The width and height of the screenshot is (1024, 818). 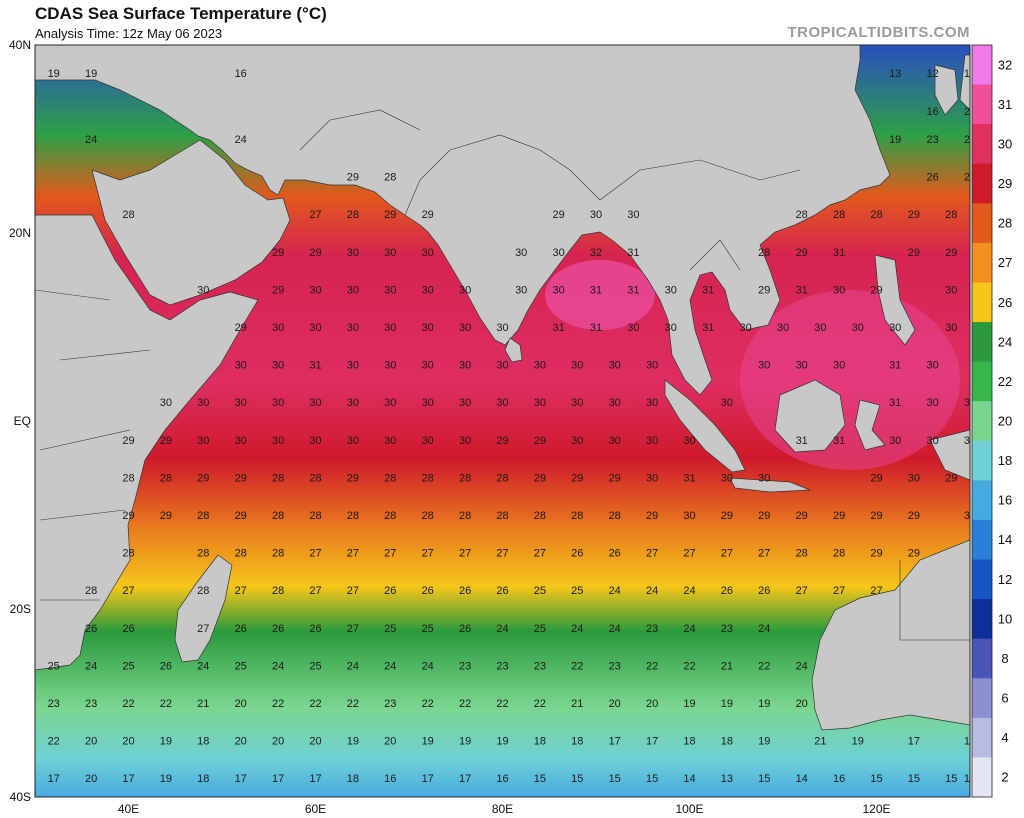 I want to click on new-guinea-land, so click(x=949, y=455).